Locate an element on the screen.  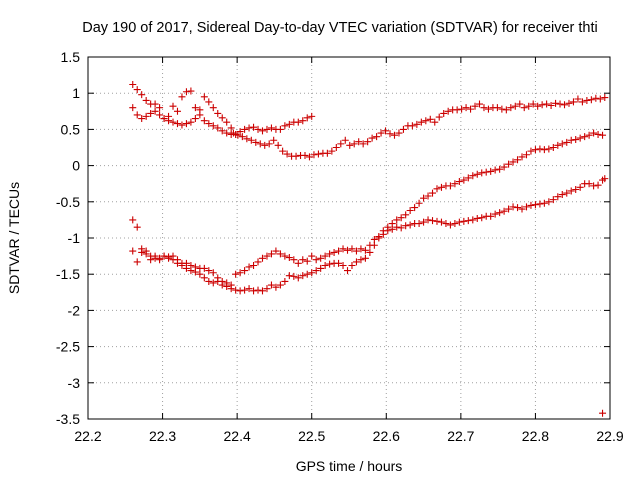
x-tick-label: 22.5 is located at coordinates (311, 436).